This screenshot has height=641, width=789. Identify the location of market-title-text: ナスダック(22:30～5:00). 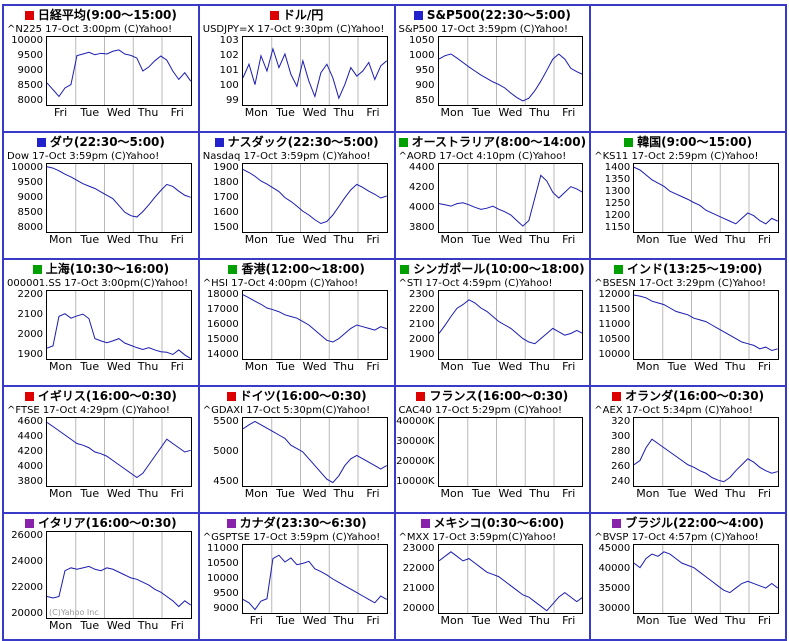
(303, 142).